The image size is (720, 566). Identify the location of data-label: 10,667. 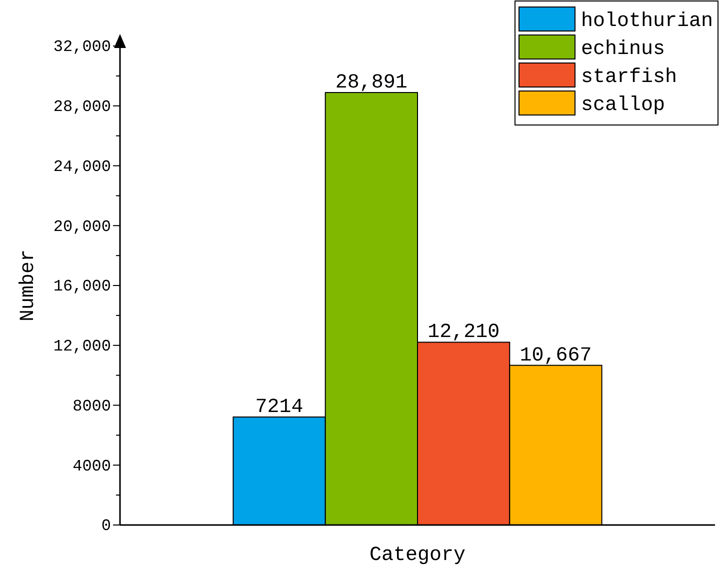
(556, 356).